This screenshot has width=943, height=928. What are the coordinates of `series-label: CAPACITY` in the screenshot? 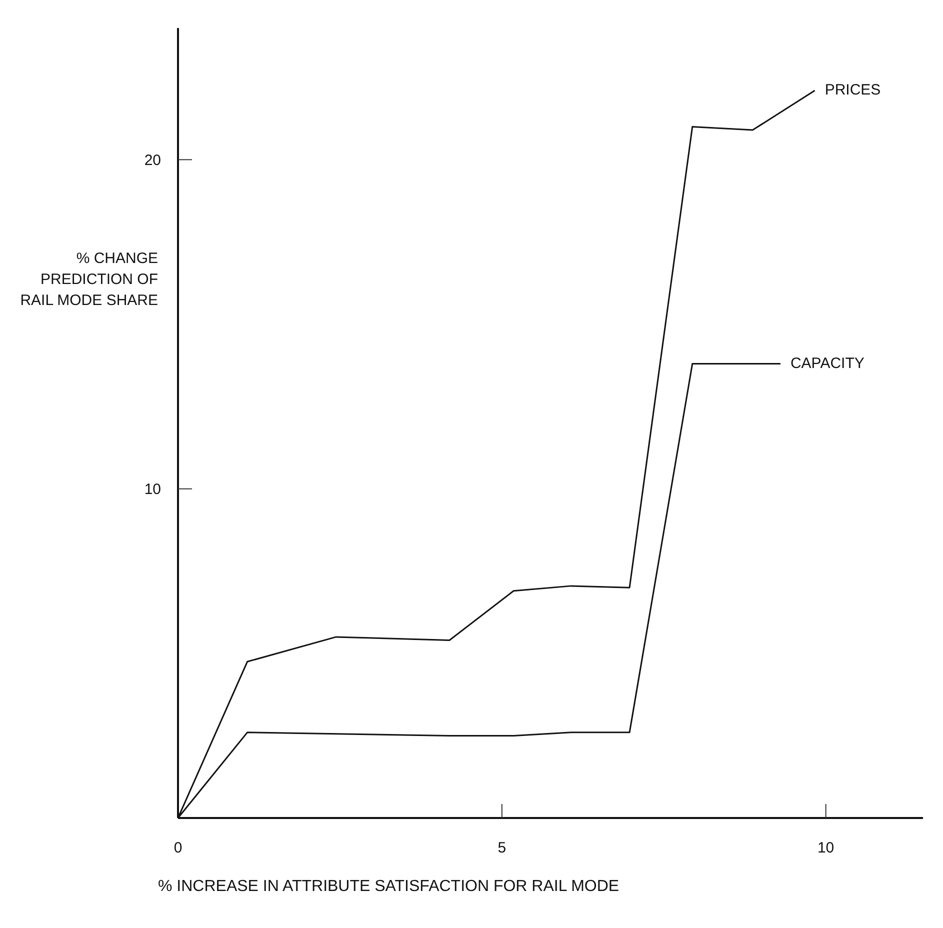 It's located at (827, 363).